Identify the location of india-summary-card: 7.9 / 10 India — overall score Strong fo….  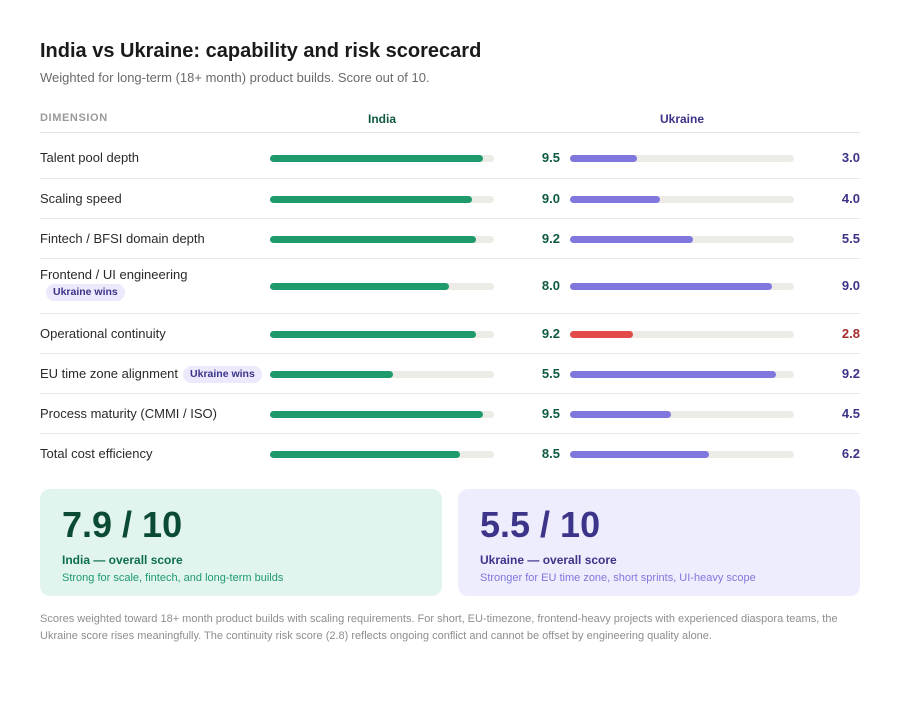
(241, 542).